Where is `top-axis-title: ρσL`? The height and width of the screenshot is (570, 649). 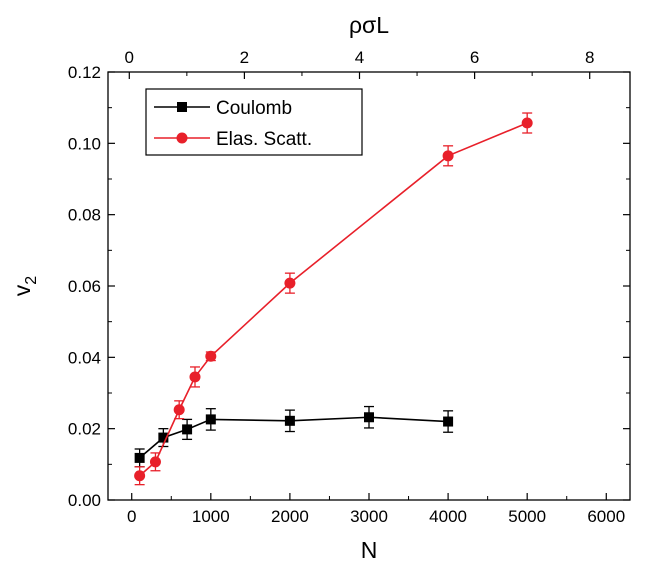 top-axis-title: ρσL is located at coordinates (369, 25).